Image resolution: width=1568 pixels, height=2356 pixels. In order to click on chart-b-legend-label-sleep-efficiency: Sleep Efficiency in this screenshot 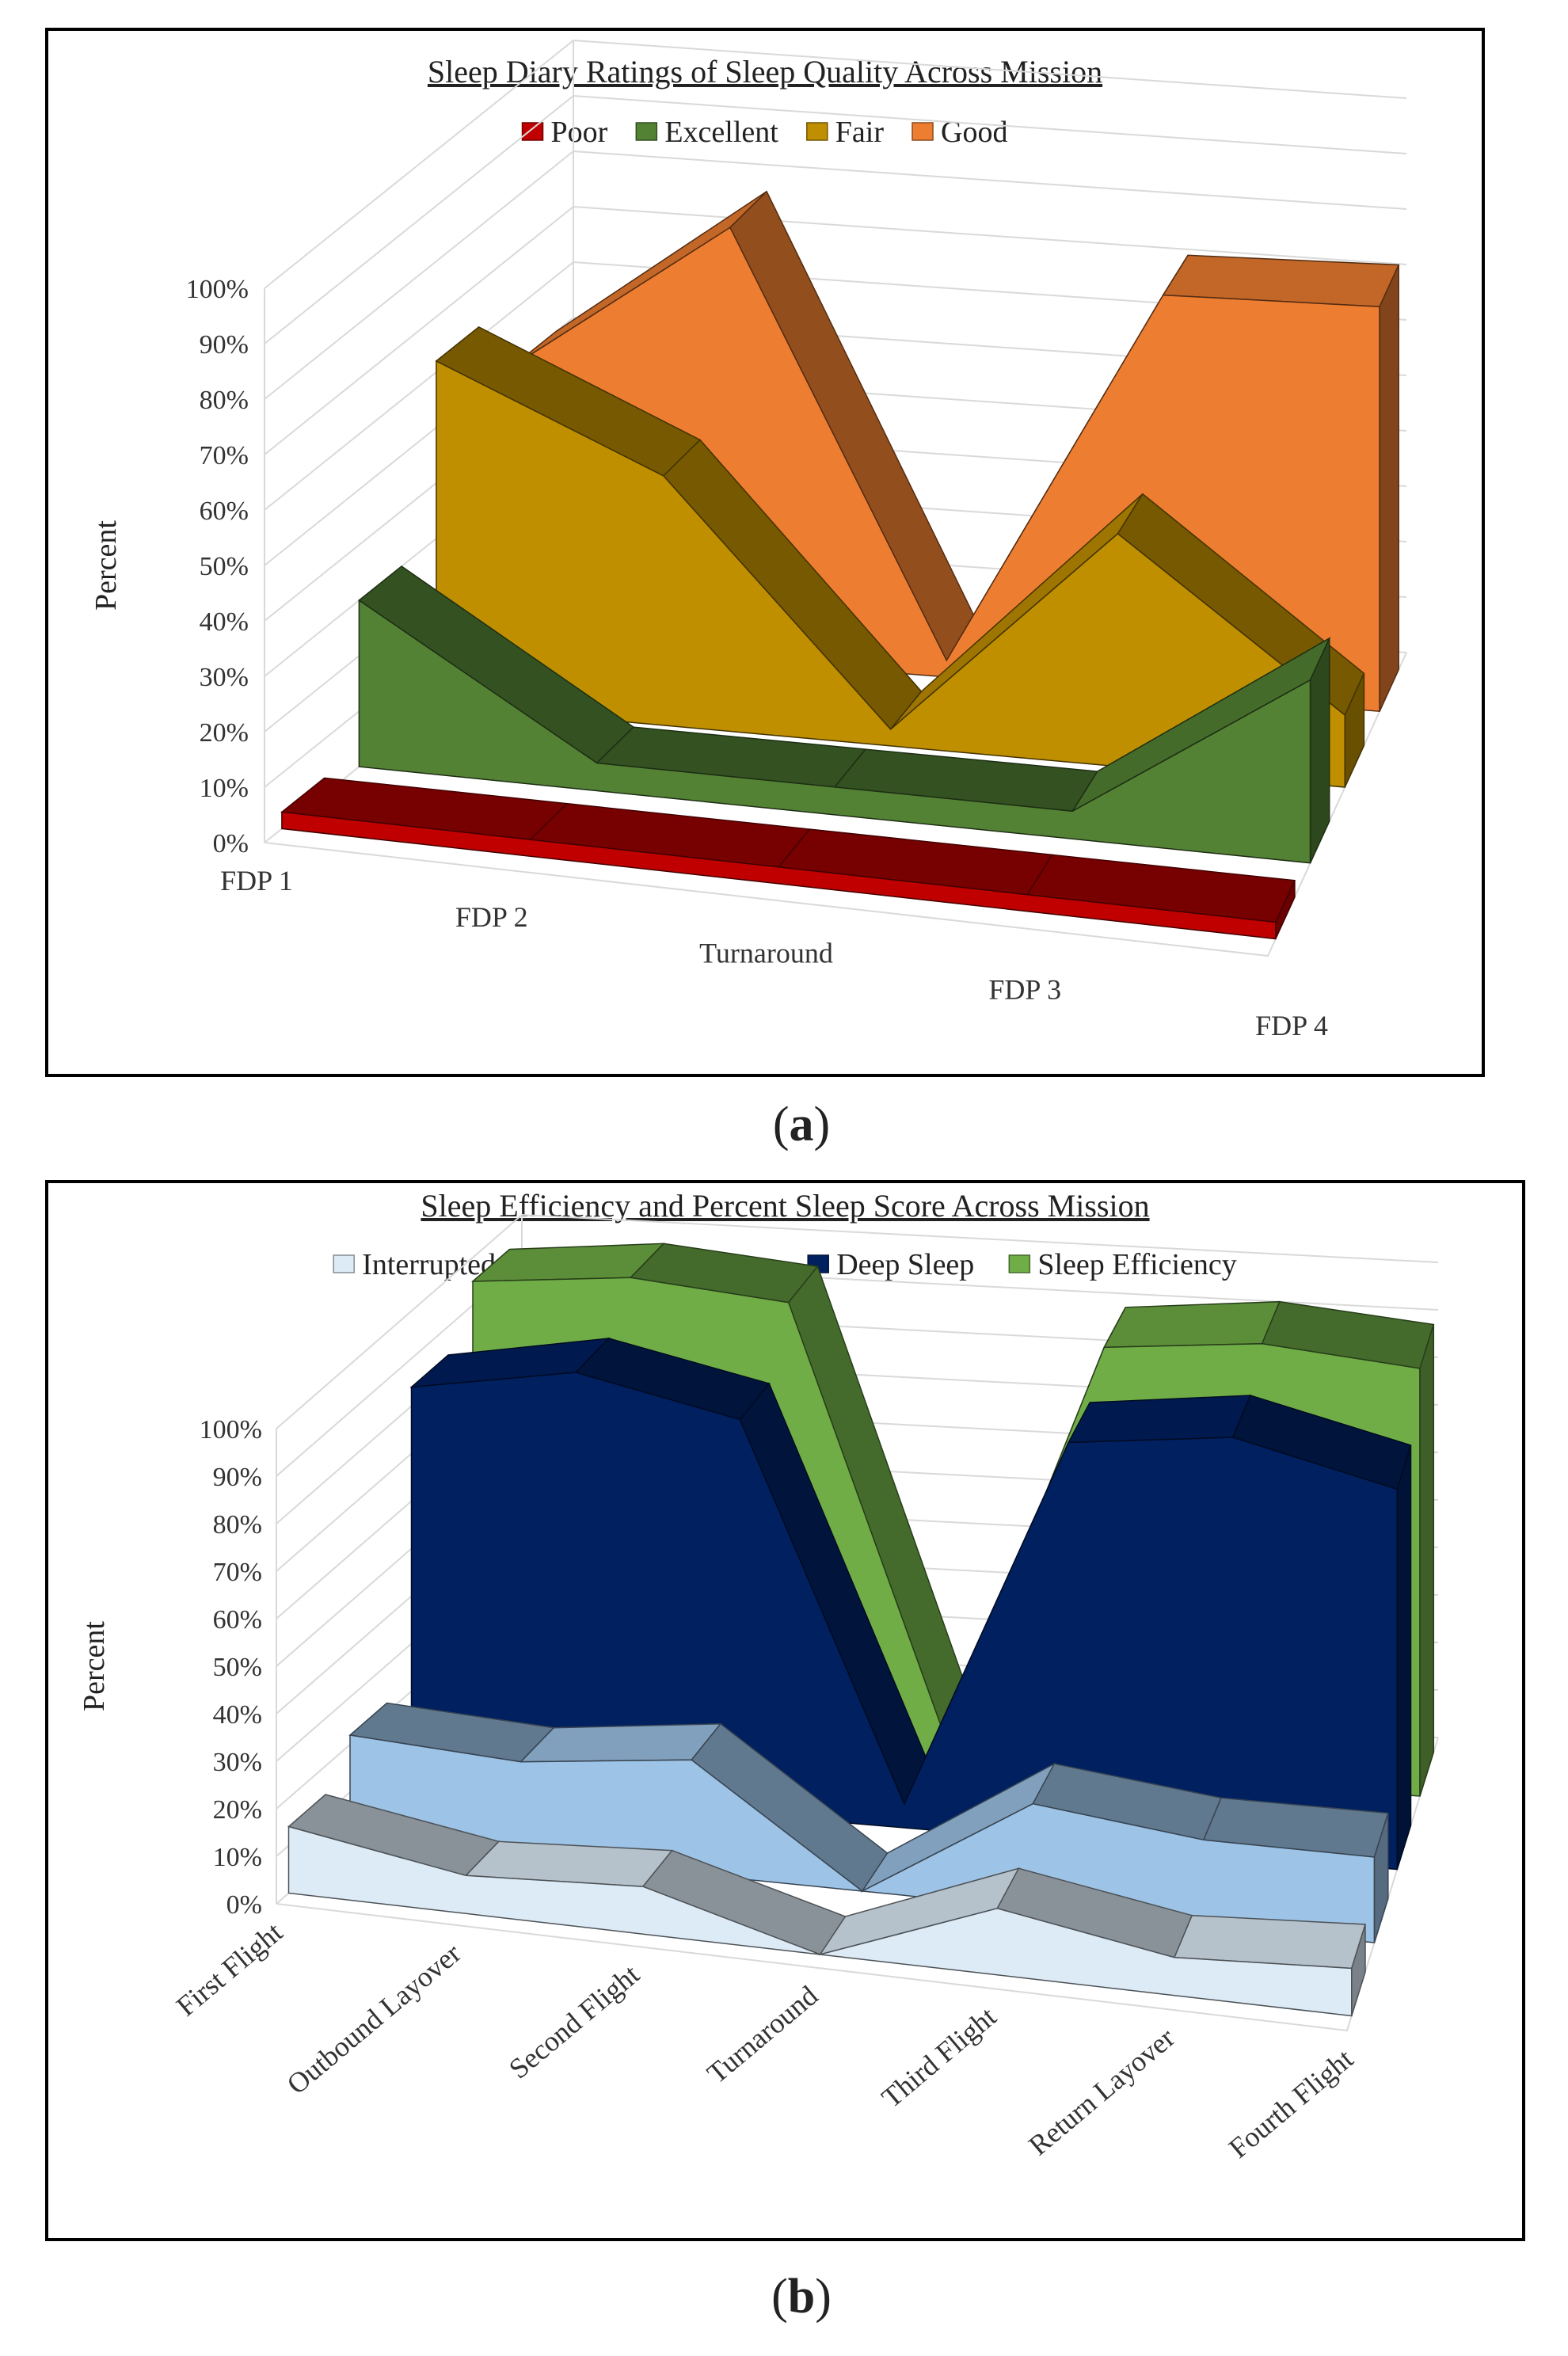, I will do `click(1136, 1264)`.